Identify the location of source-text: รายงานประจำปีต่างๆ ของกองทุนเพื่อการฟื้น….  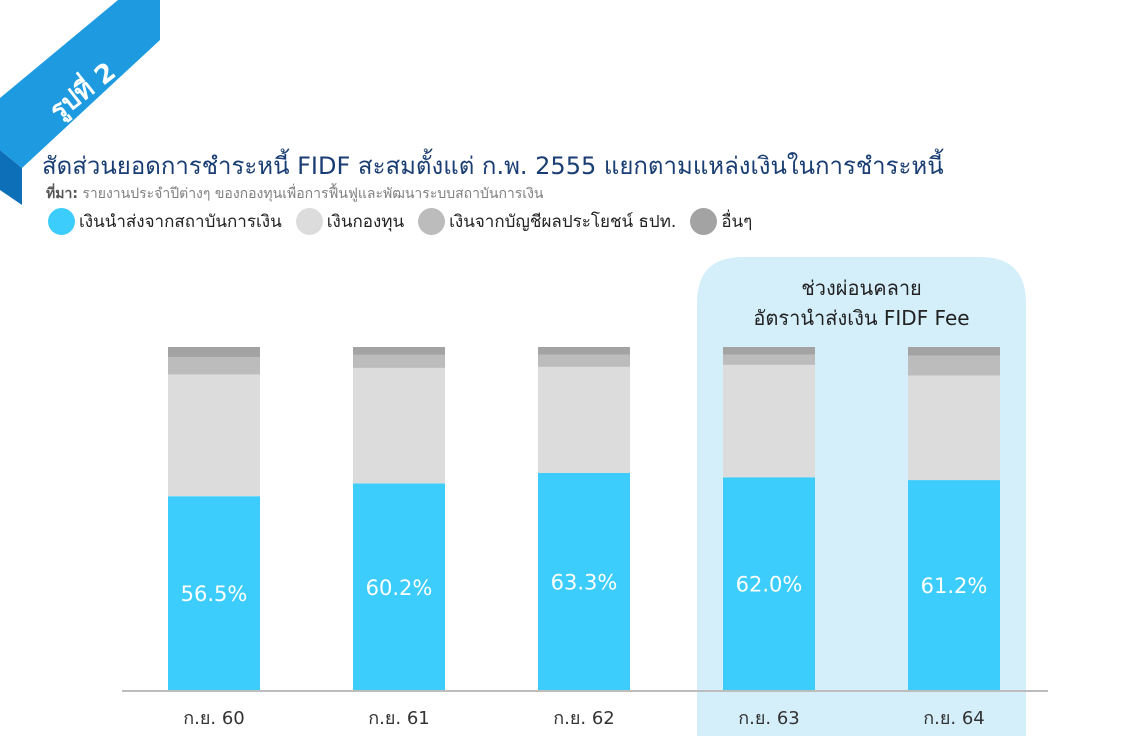
(310, 194).